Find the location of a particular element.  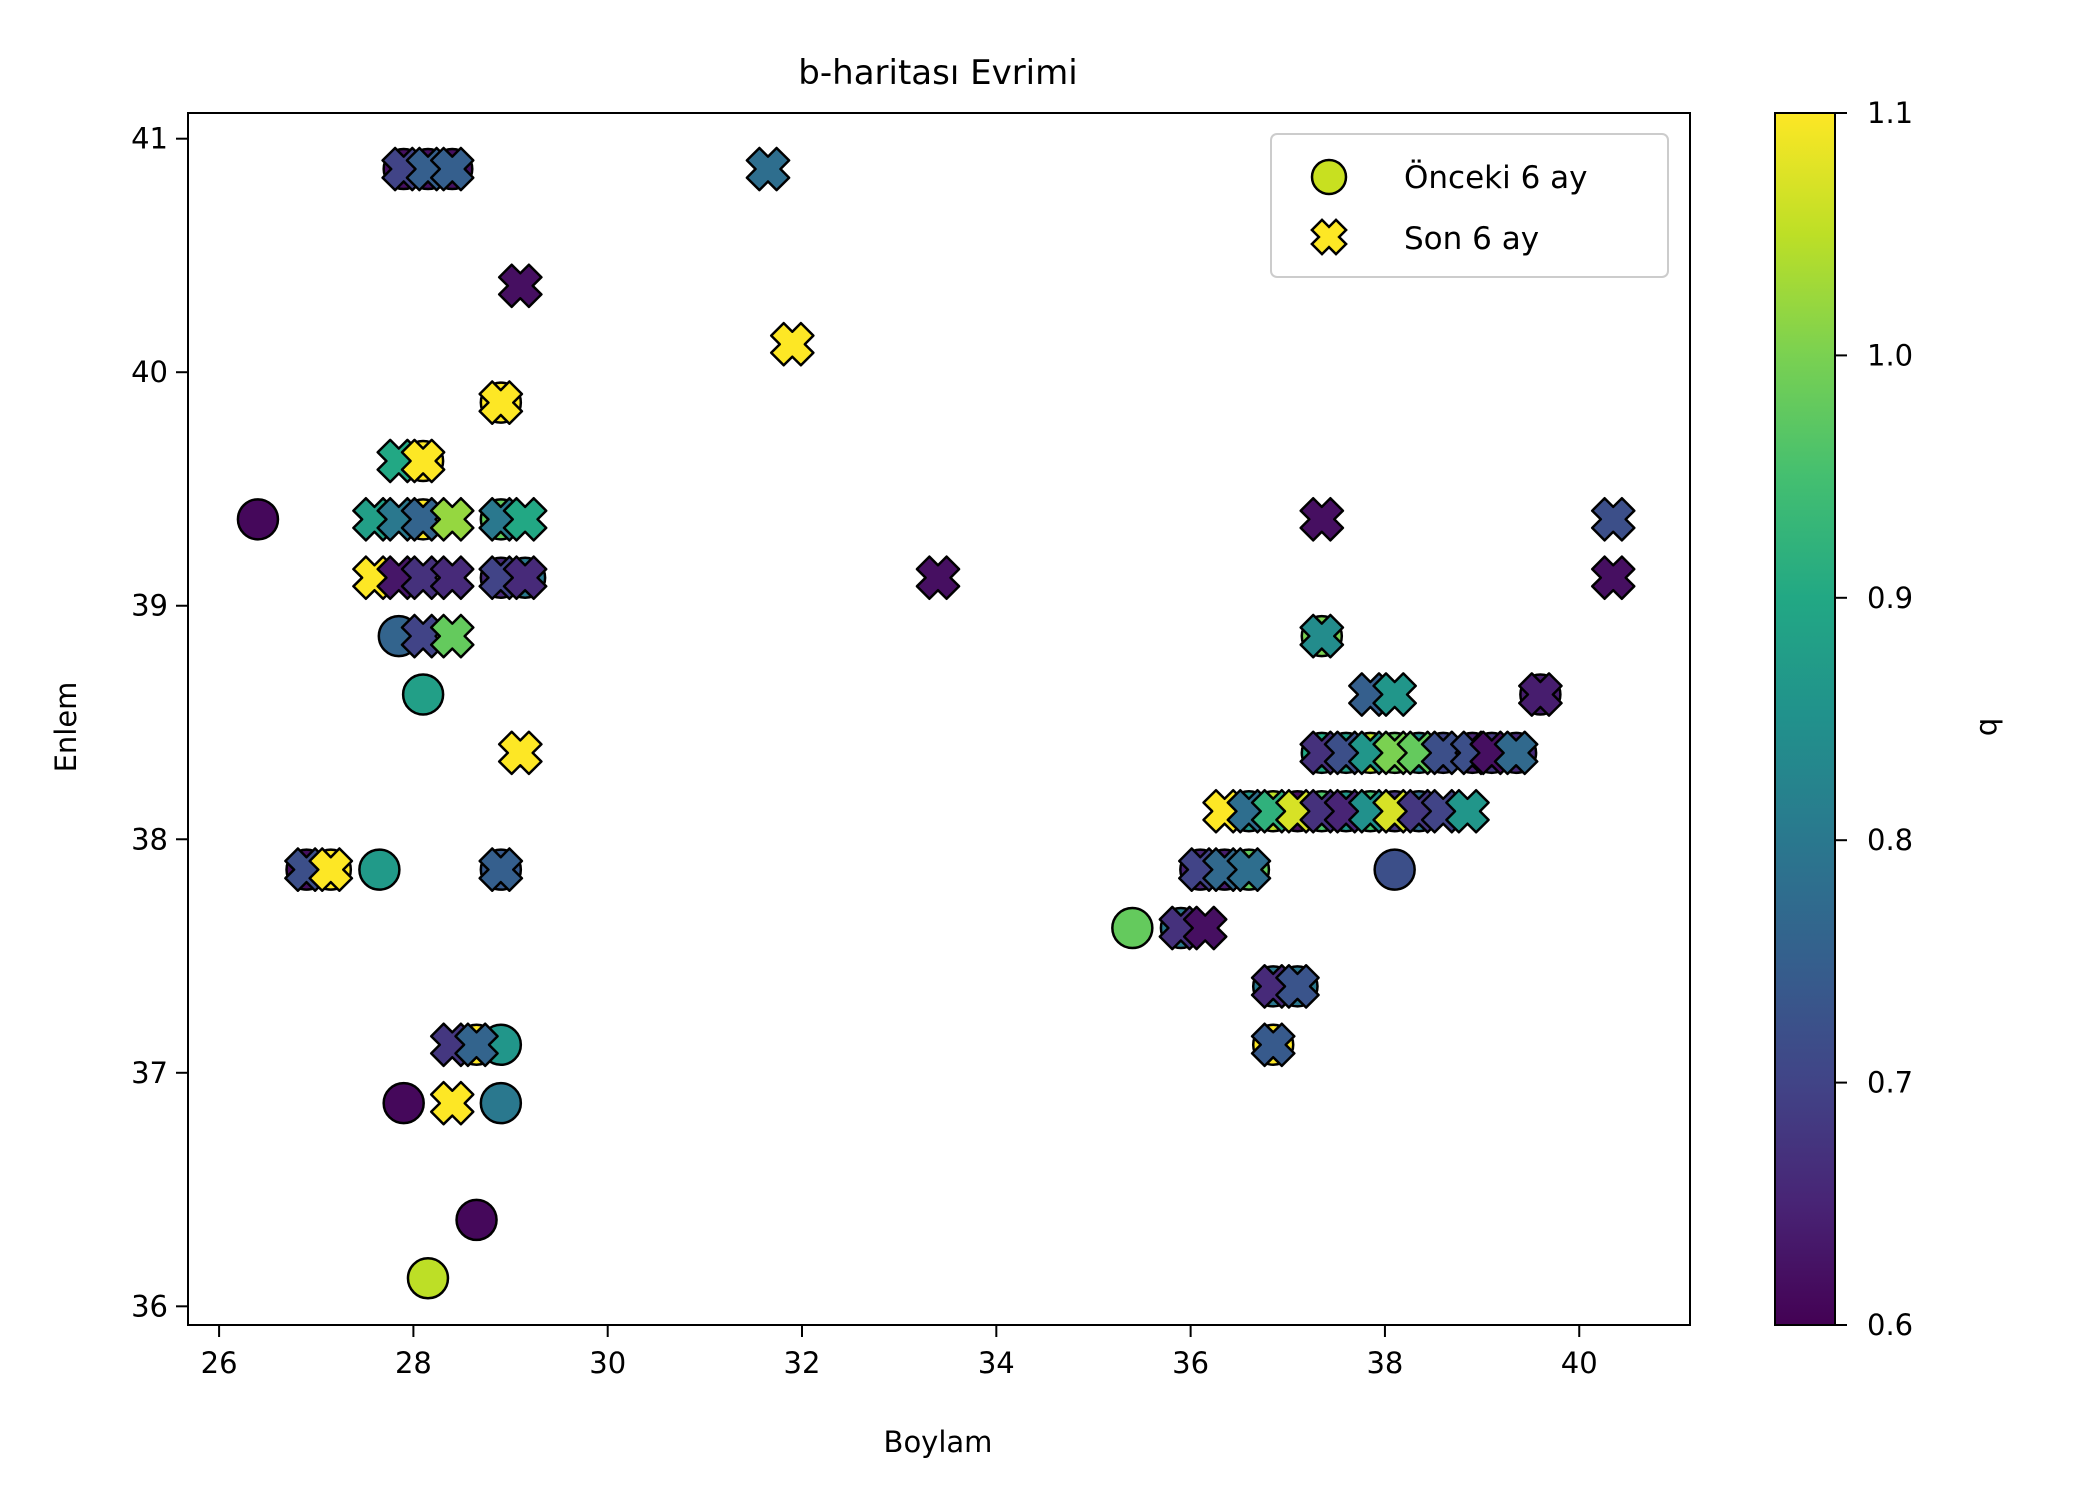

colorbar-ticks: 0.6 0.7 0.8 0.9 1.0 1.1 is located at coordinates (1874, 719).